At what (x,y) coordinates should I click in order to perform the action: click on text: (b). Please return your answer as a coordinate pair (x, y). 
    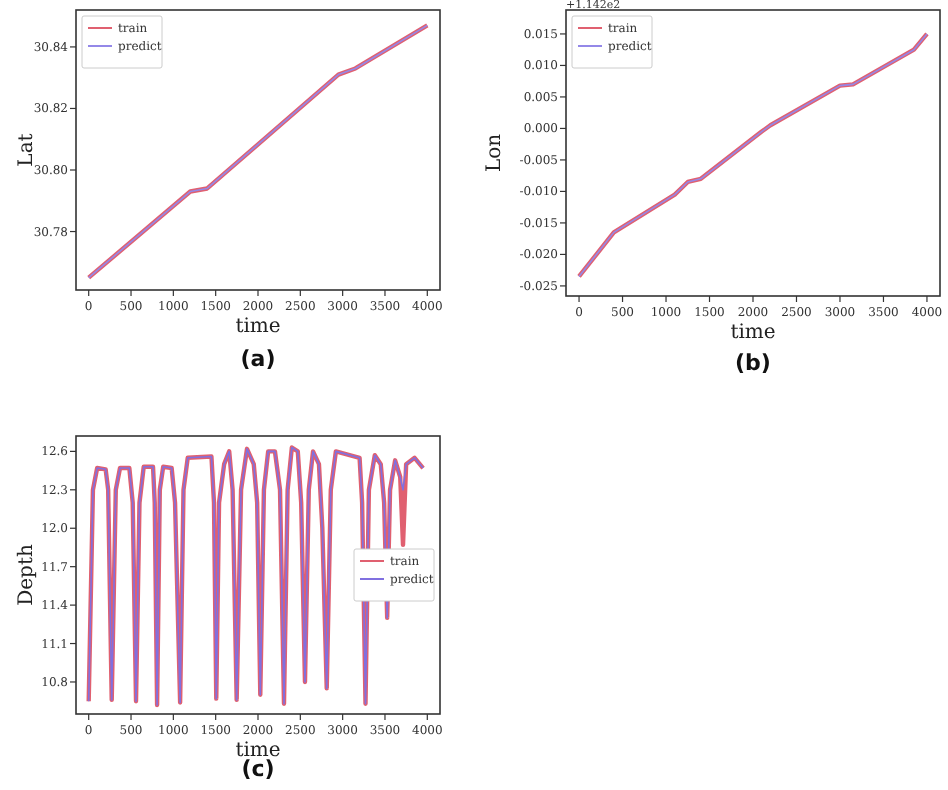
    Looking at the image, I should click on (753, 363).